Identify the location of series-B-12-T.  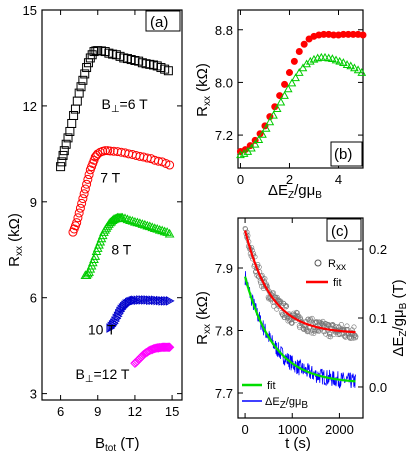
(152, 355).